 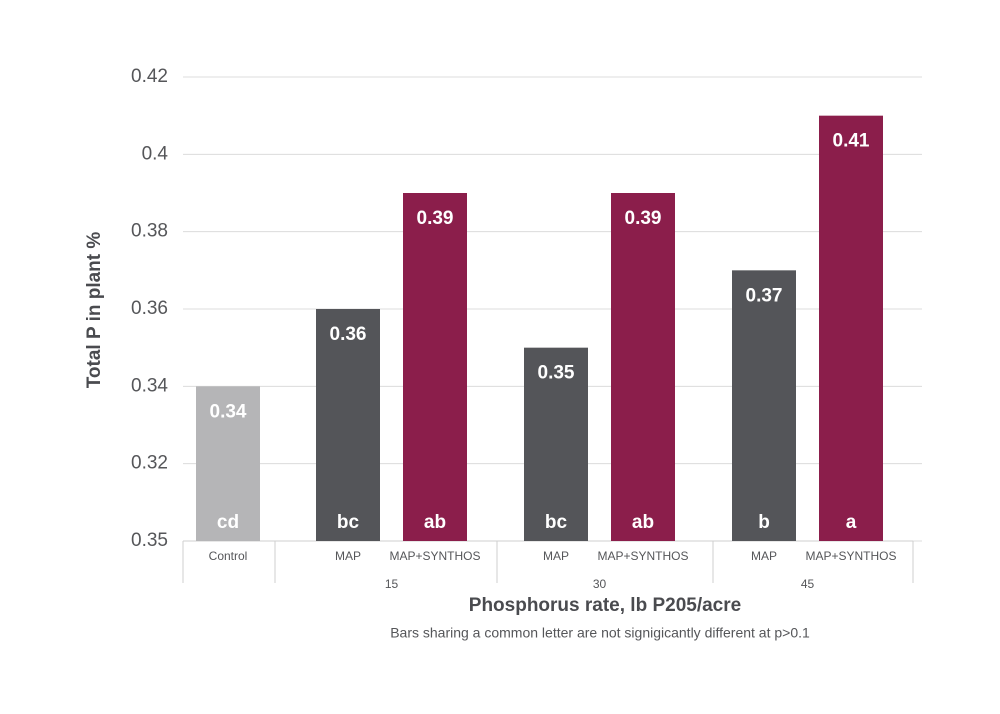 What do you see at coordinates (392, 584) in the screenshot?
I see `group-label: 15` at bounding box center [392, 584].